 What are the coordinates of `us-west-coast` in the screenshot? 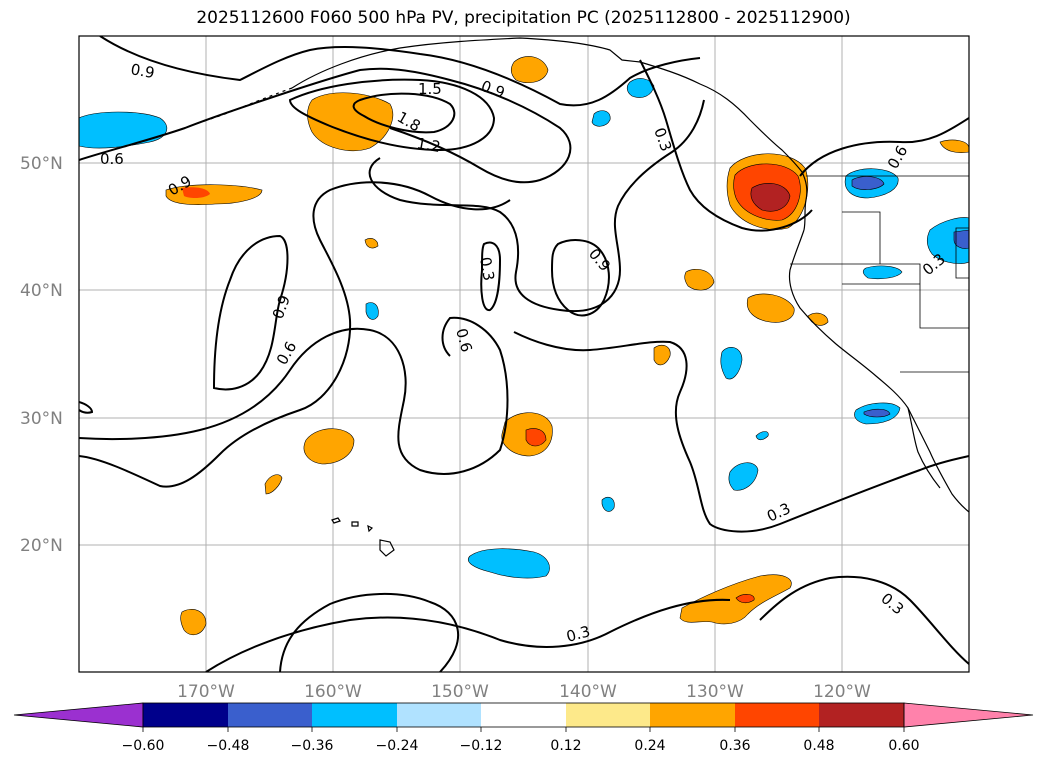 It's located at (878, 371).